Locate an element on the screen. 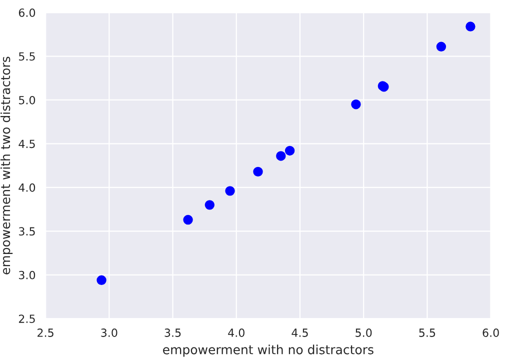  y-tick-label: 5.5 is located at coordinates (27, 56).